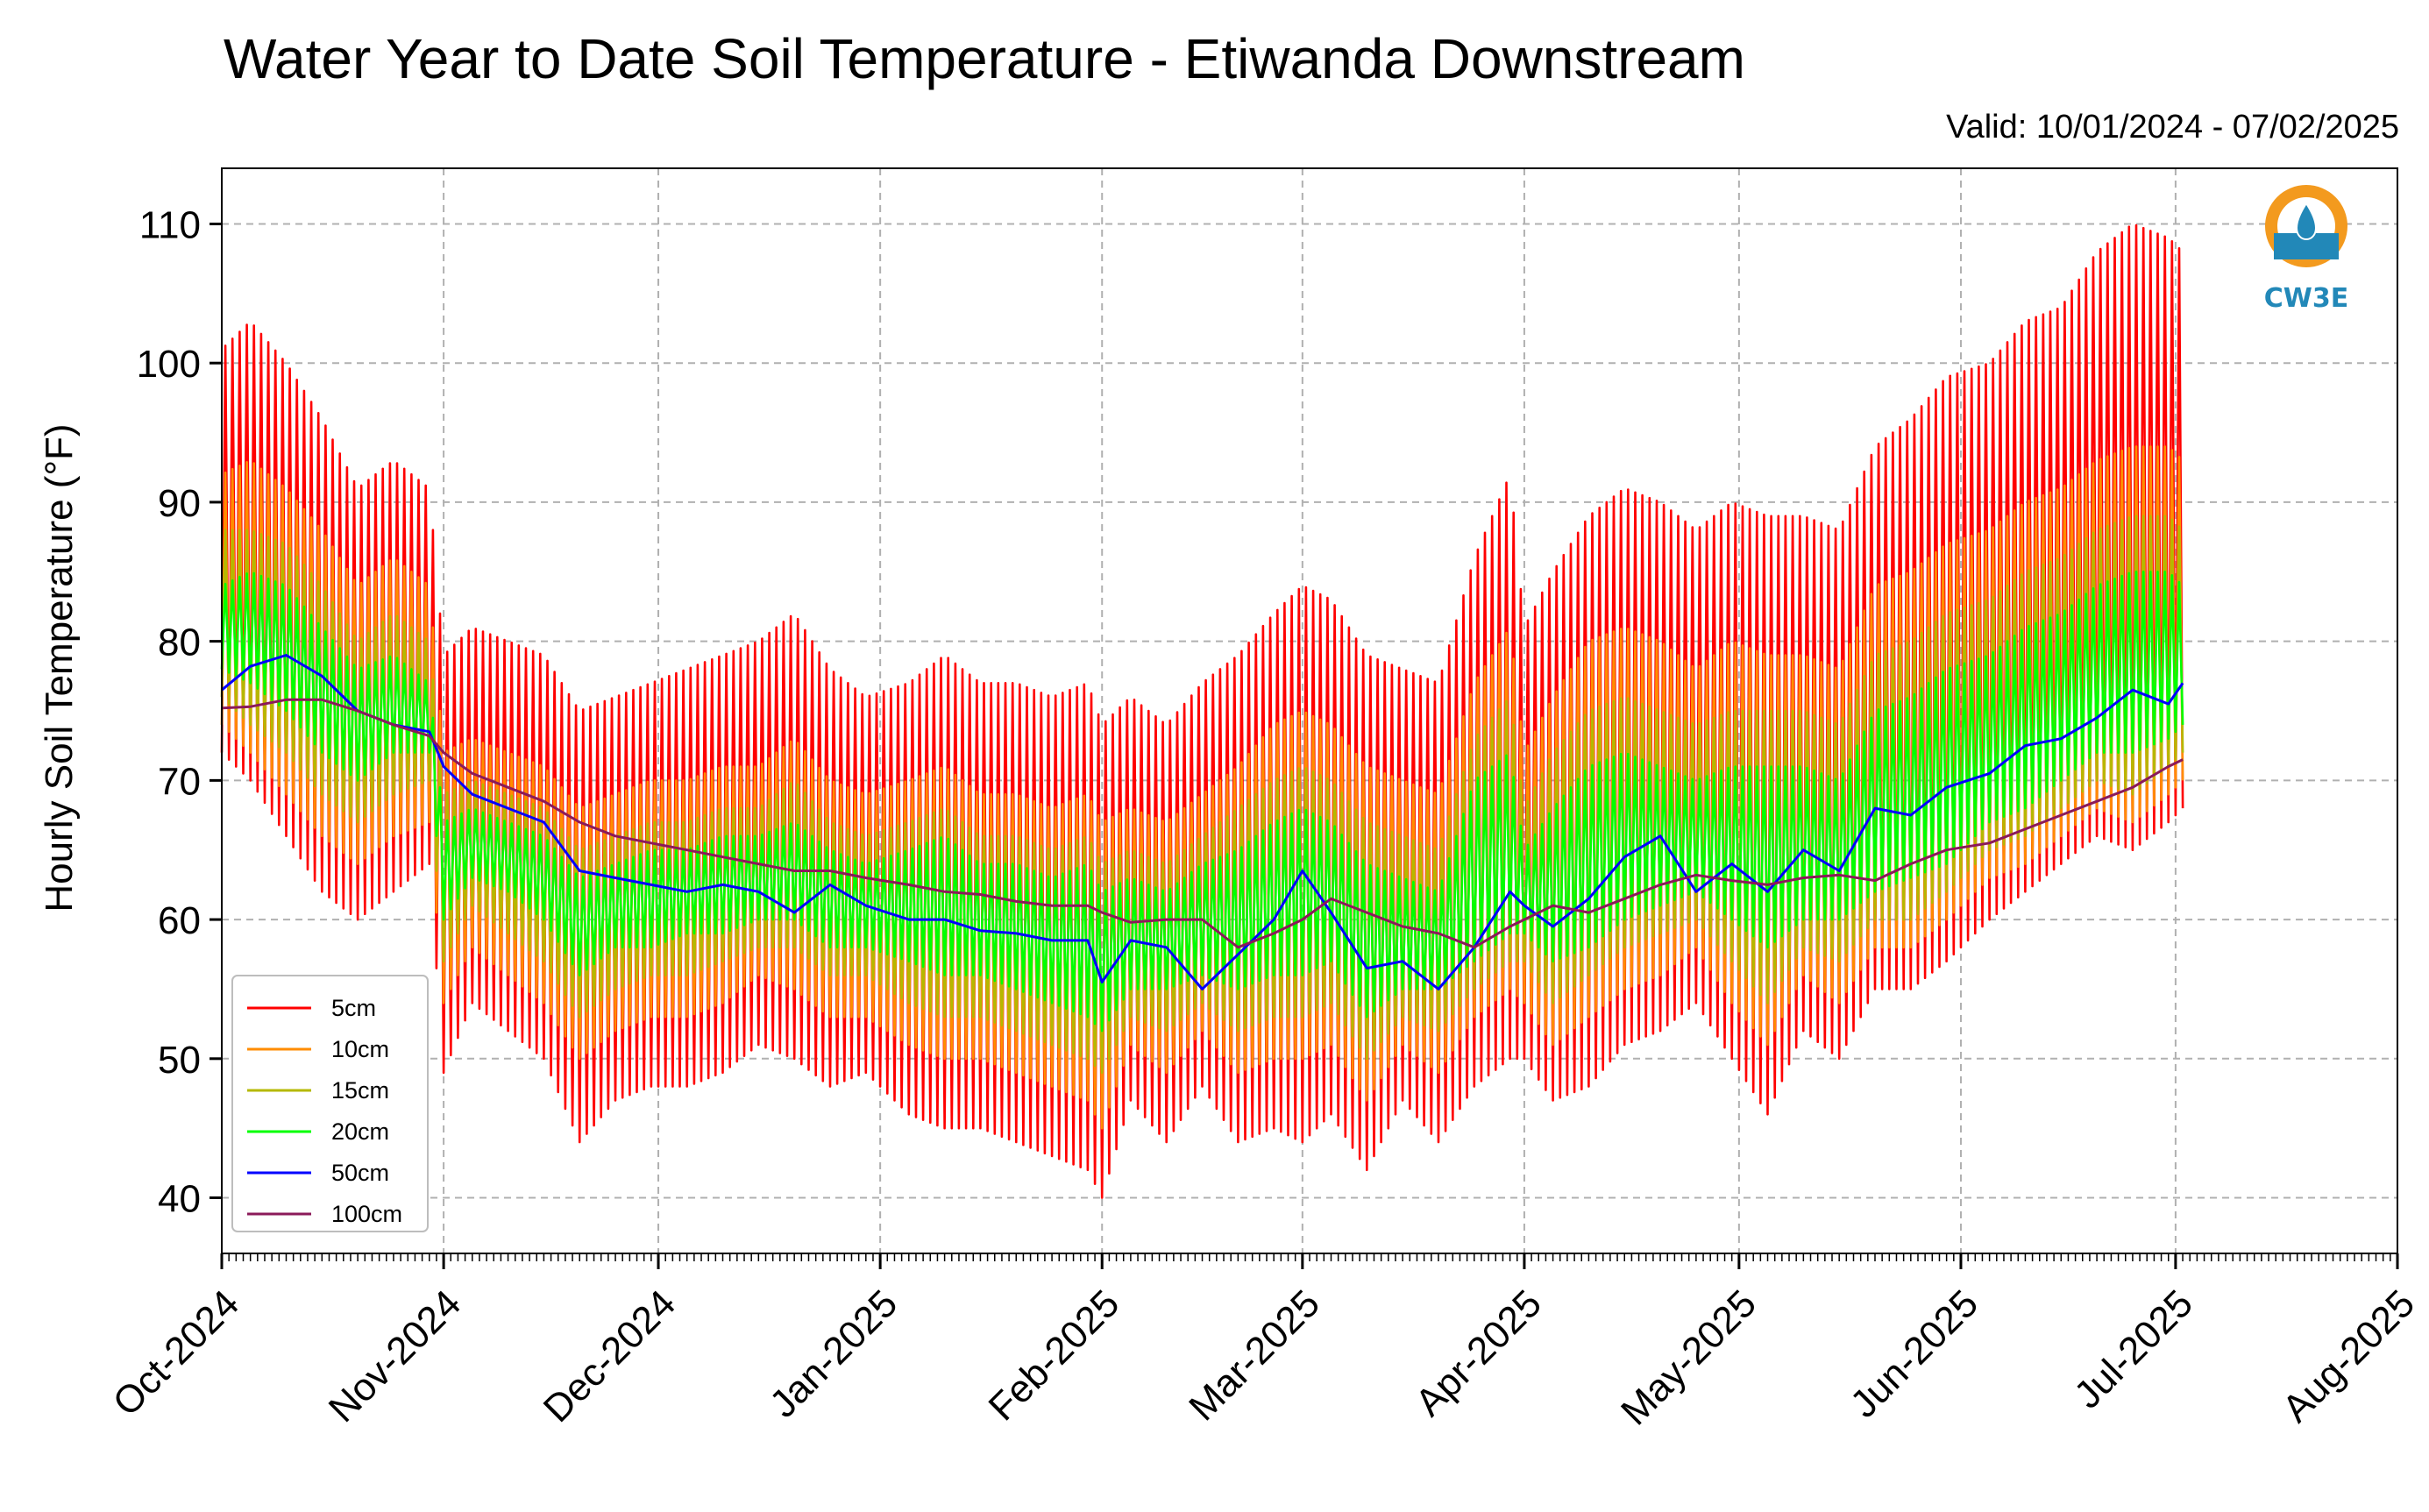 Image resolution: width=2429 pixels, height=1512 pixels. Describe the element at coordinates (1915, 1353) in the screenshot. I see `x-tick-label: Jun-2025` at that location.